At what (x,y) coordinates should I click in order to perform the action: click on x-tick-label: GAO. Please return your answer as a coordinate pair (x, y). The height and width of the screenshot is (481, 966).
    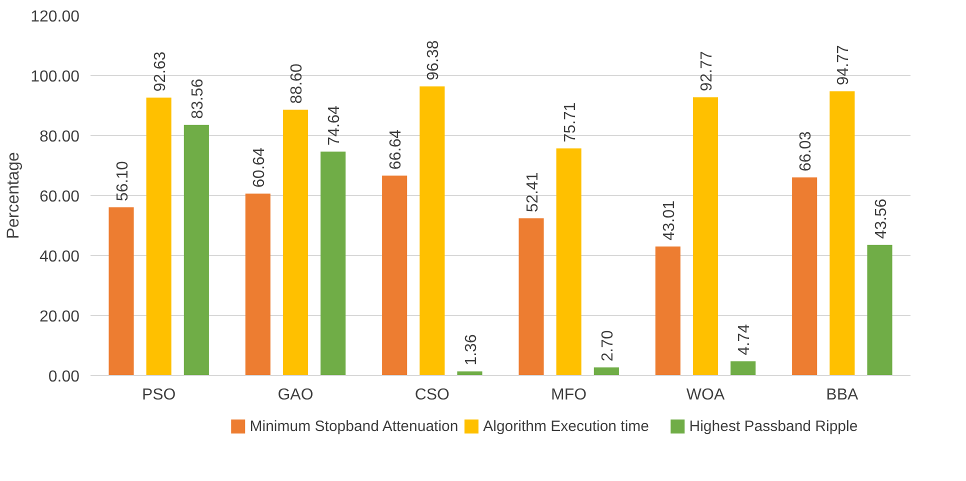
    Looking at the image, I should click on (296, 395).